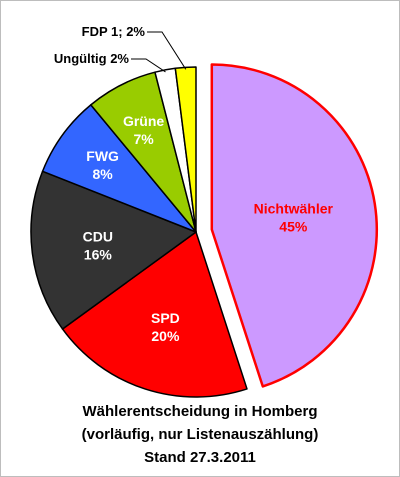 This screenshot has height=477, width=400. What do you see at coordinates (148, 65) in the screenshot?
I see `leader-line-ungueltig` at bounding box center [148, 65].